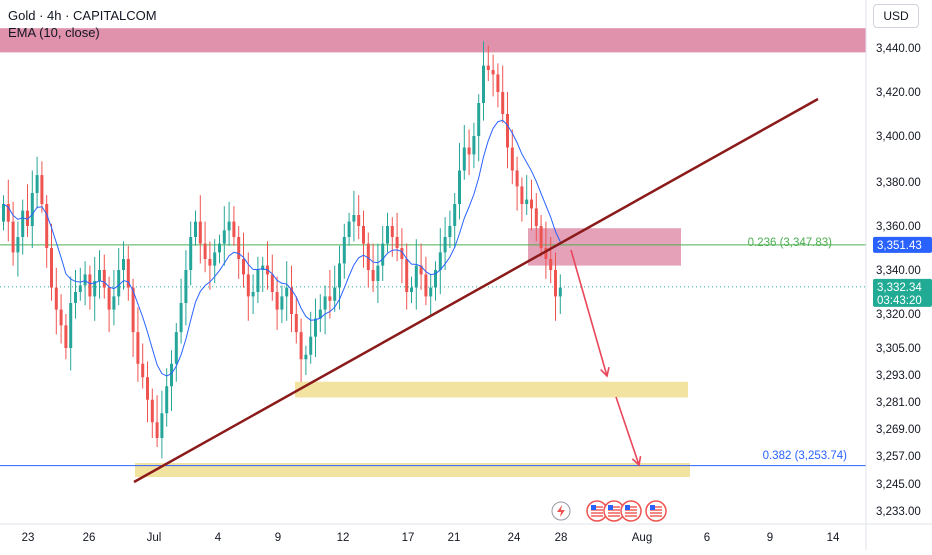  I want to click on price-tick: 3,360.00, so click(898, 227).